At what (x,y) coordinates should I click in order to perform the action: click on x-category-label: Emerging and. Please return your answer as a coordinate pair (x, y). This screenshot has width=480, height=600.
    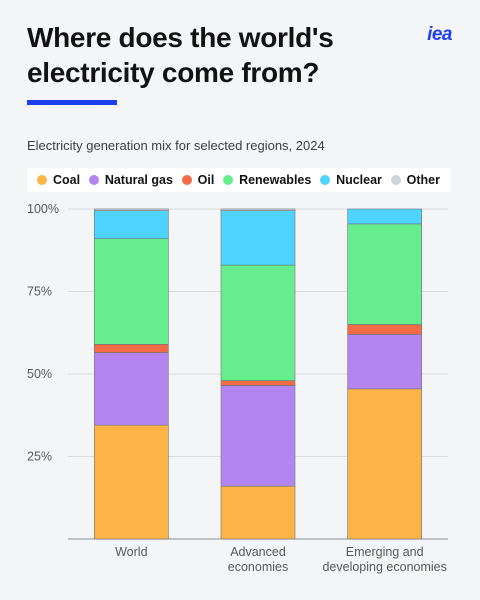
    Looking at the image, I should click on (385, 552).